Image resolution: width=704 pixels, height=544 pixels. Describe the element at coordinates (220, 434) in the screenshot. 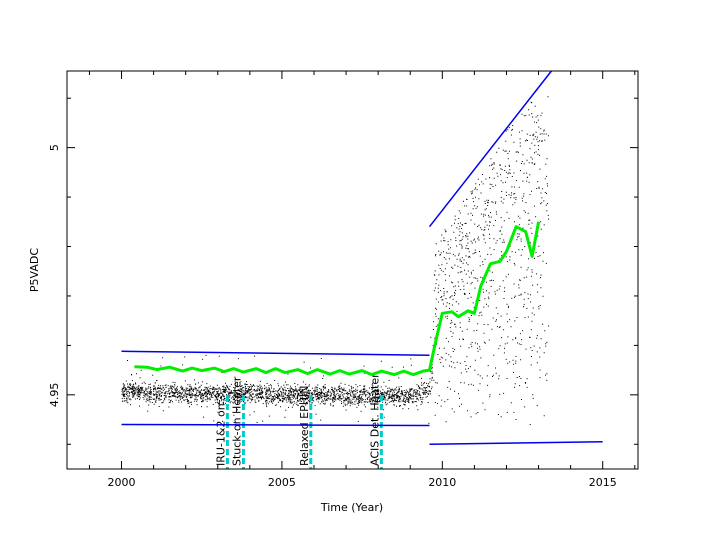

I see `event-label-0: IRU-1&2 on` at that location.